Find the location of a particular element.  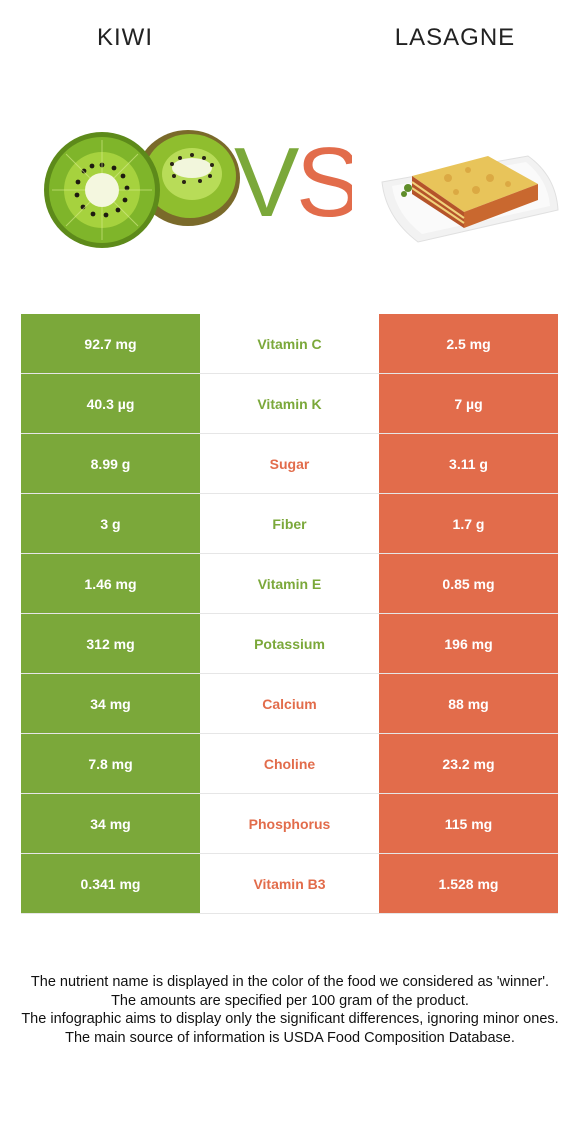

table-row: 3 g Fiber 1.7 g is located at coordinates (289, 524).